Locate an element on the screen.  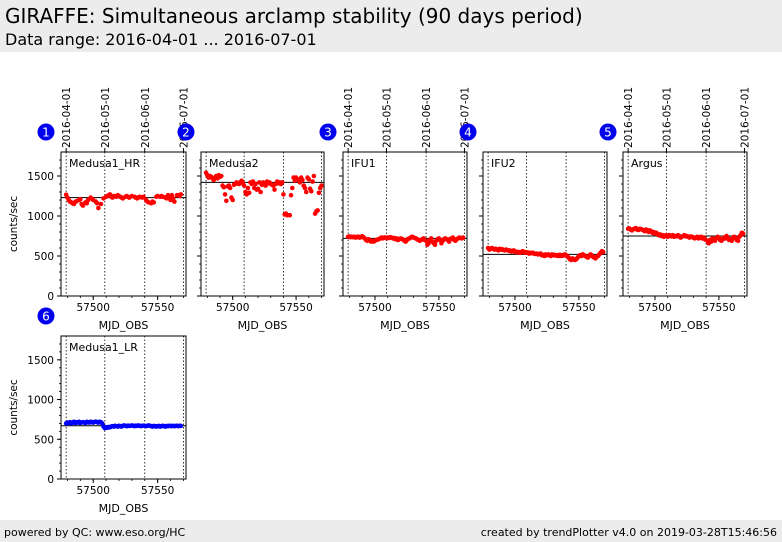
y-tick-label: 0 is located at coordinates (50, 480).